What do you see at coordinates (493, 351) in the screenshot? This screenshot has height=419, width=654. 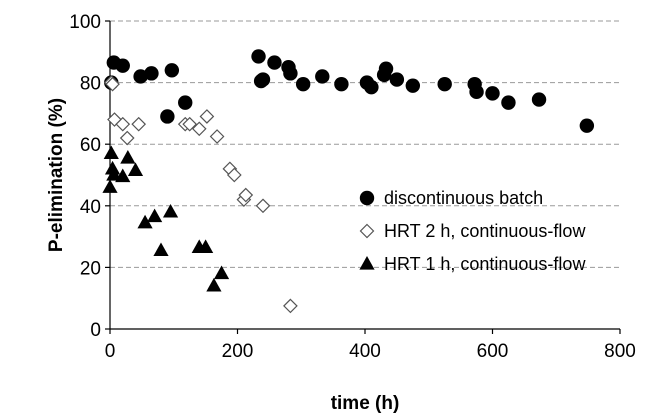 I see `x-tick-label-600: 600` at bounding box center [493, 351].